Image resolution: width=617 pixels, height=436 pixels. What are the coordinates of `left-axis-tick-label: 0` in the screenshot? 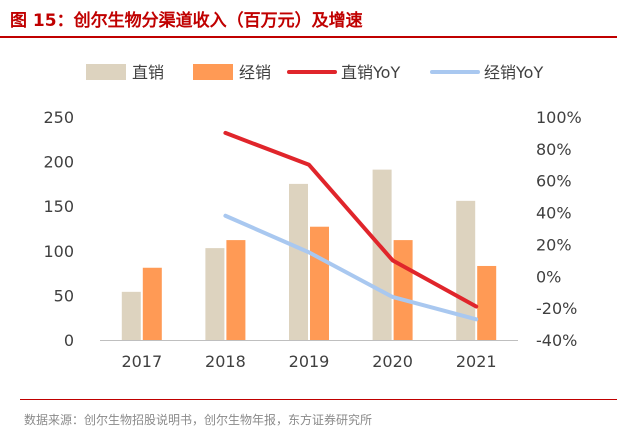 It's located at (69, 340).